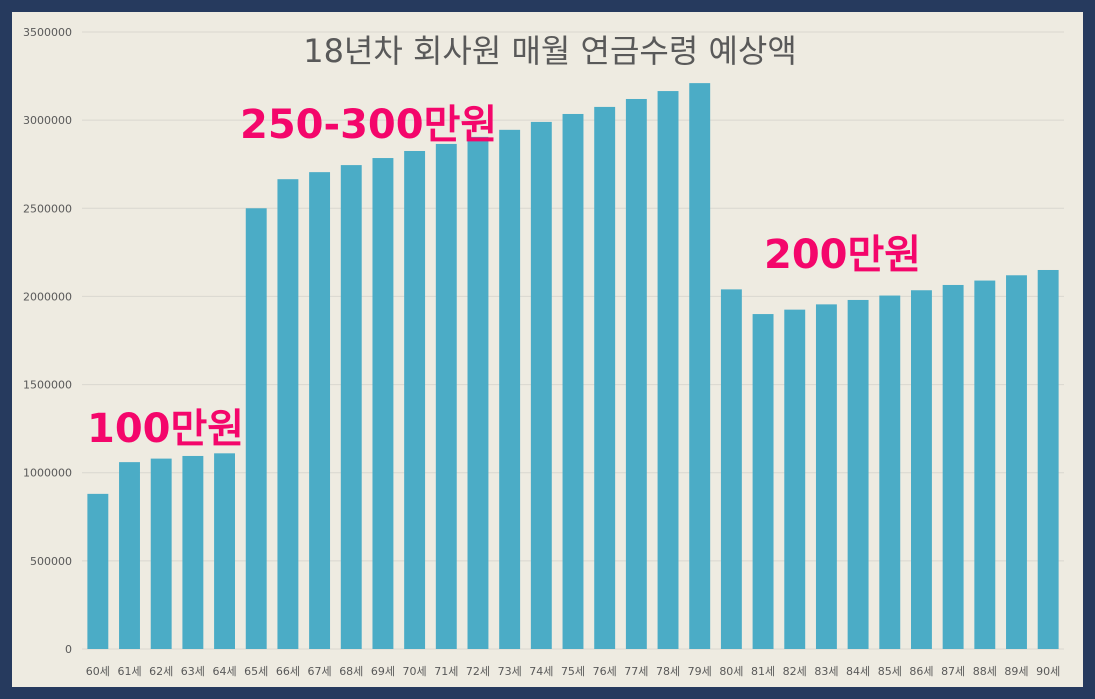 Image resolution: width=1095 pixels, height=699 pixels. Describe the element at coordinates (288, 414) in the screenshot. I see `bar-66세` at that location.